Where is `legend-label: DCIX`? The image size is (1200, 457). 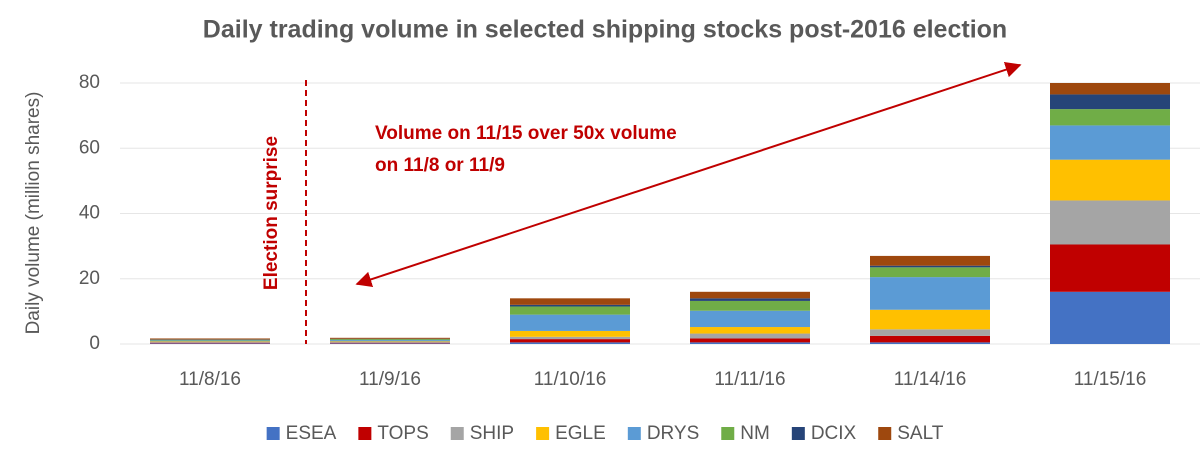
legend-label: DCIX is located at coordinates (834, 433).